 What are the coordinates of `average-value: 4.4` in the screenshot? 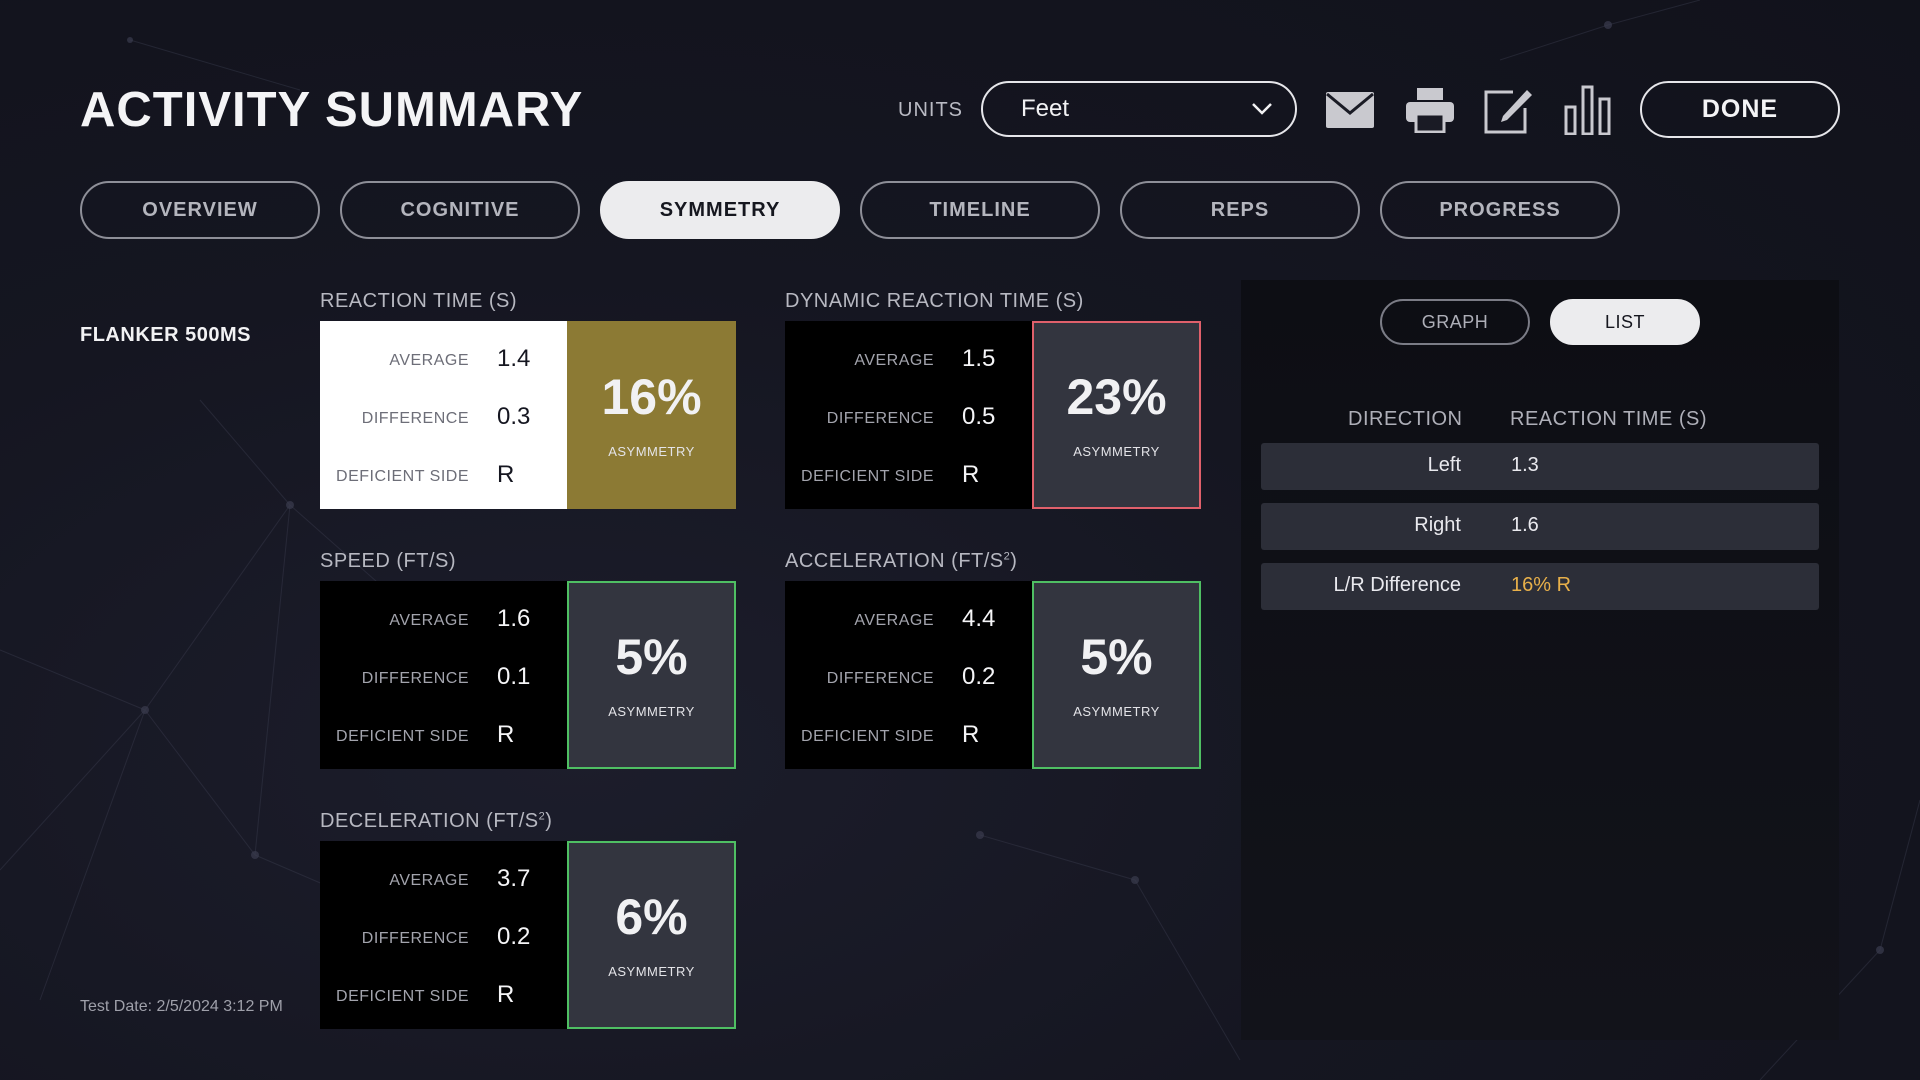 It's located at (979, 618).